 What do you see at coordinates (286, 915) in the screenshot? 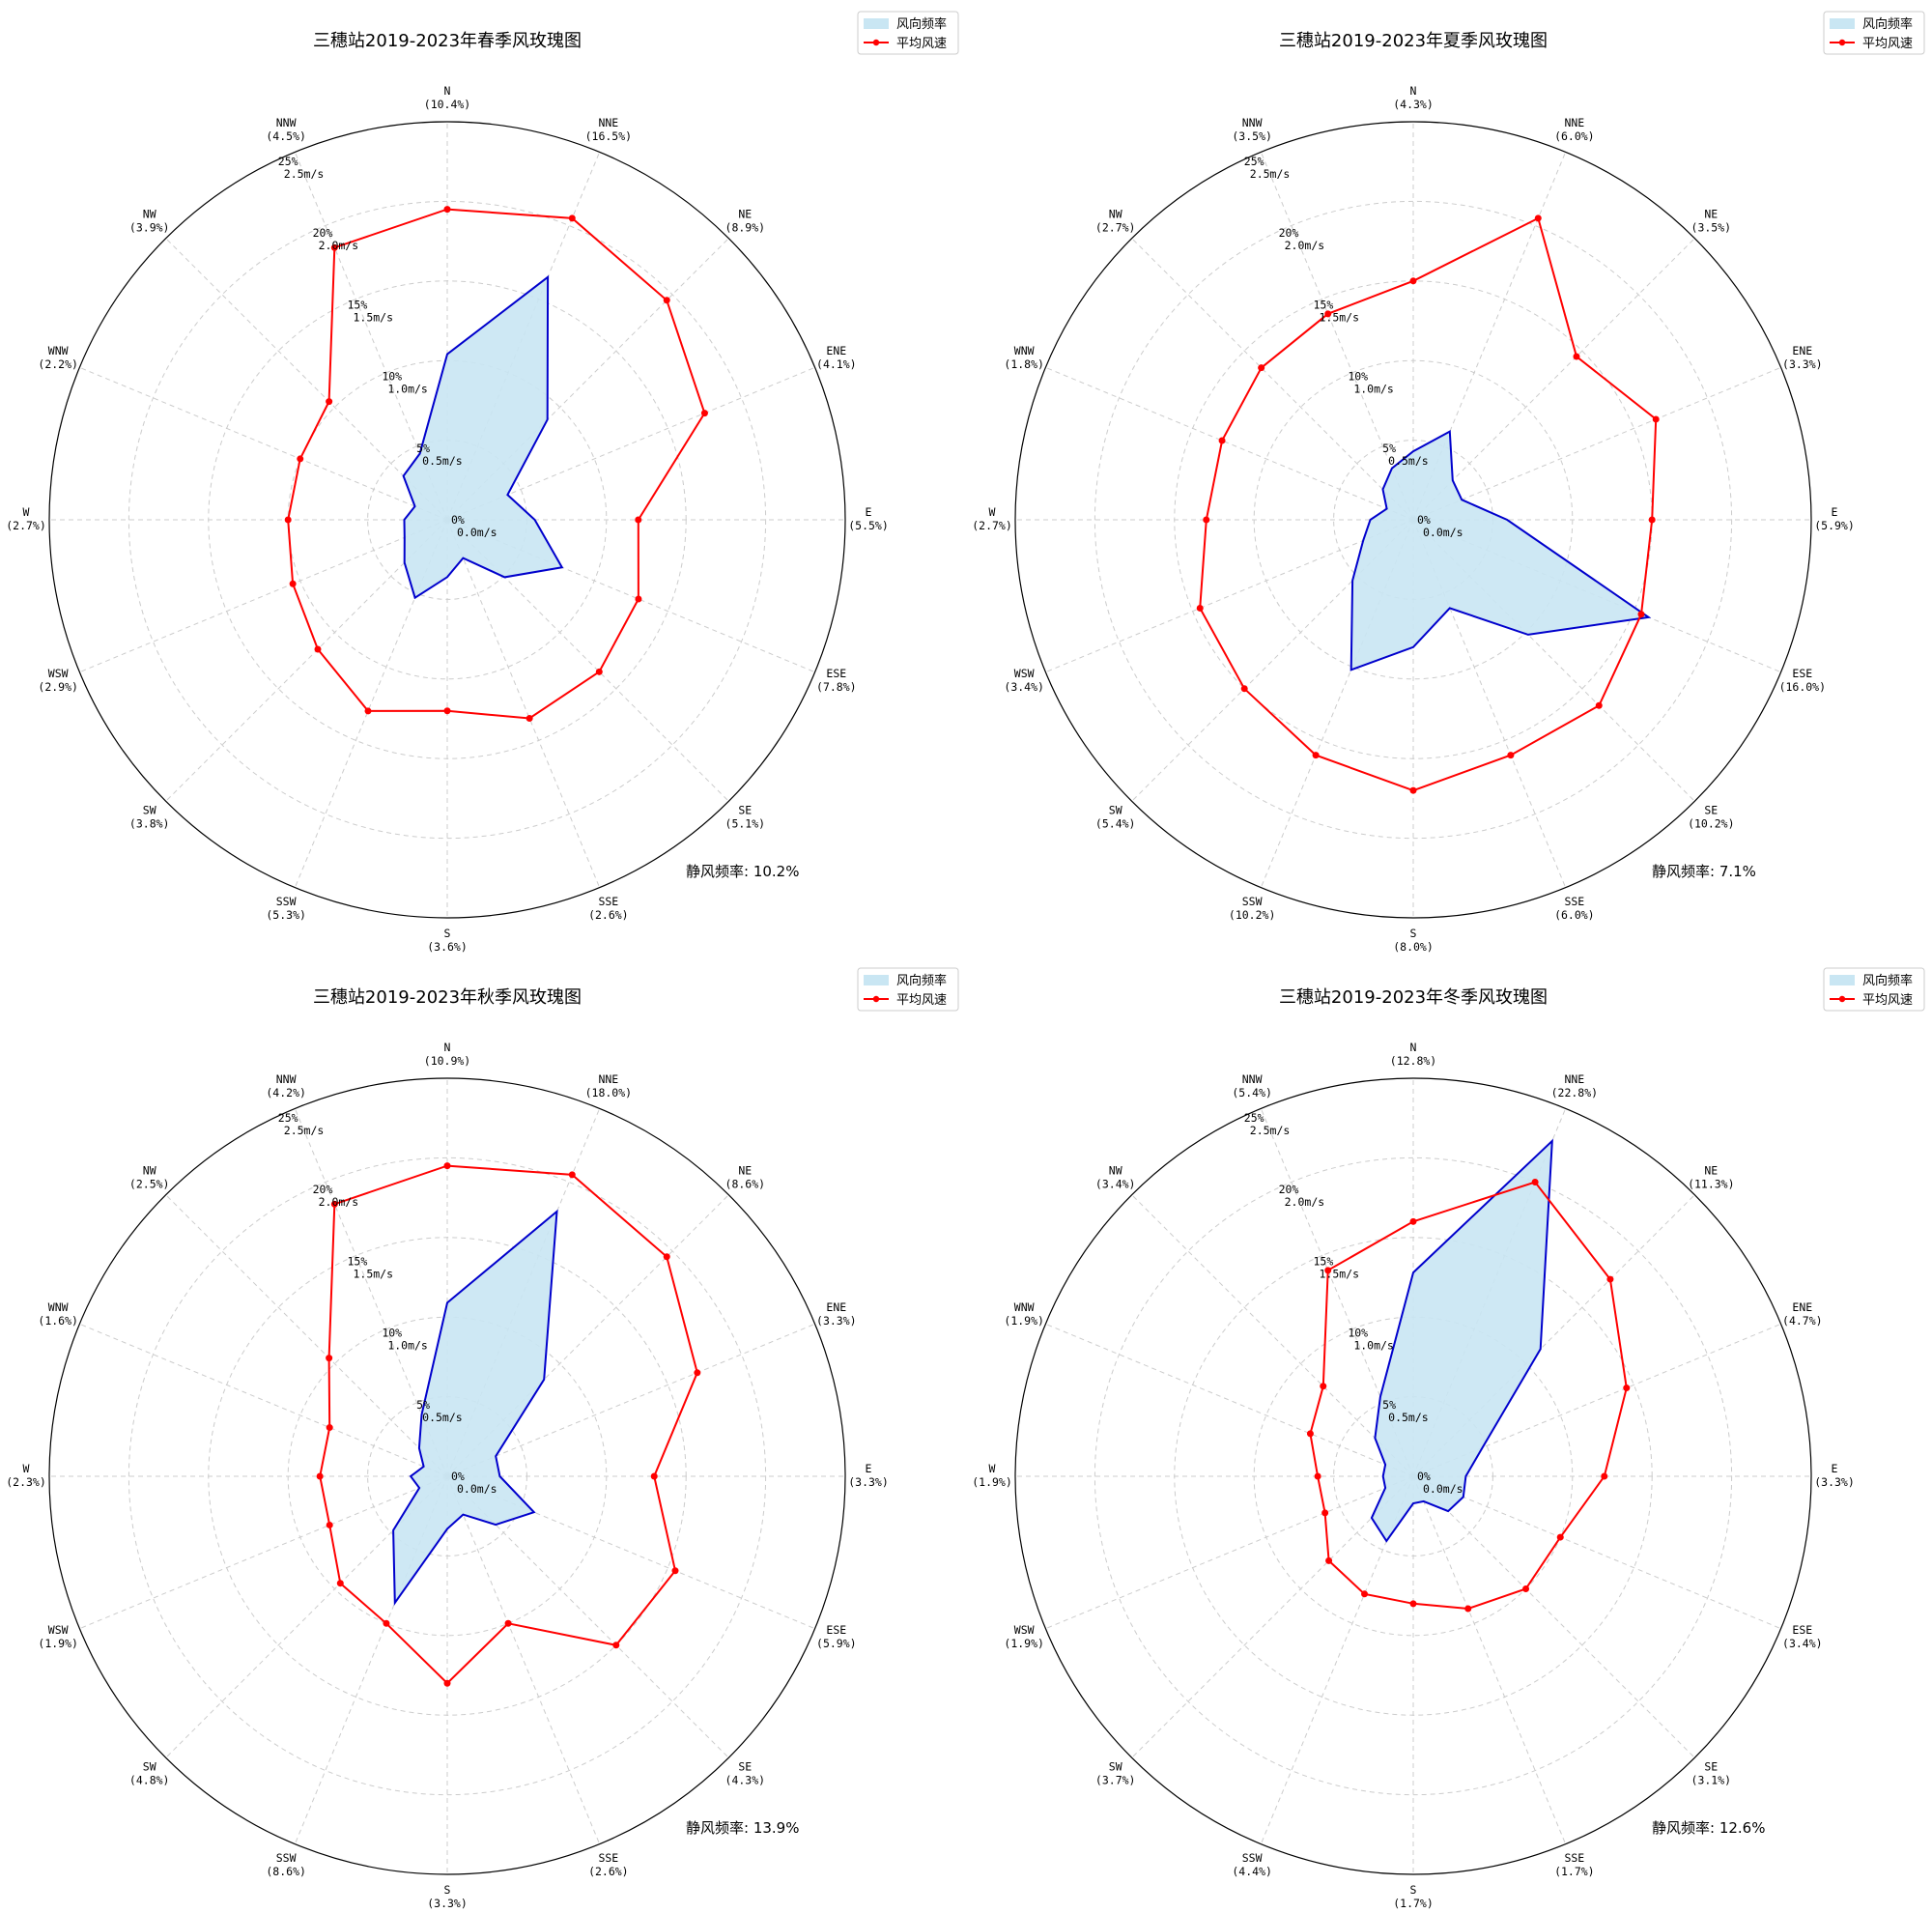
I see `direction-frequency: (5.3%)` at bounding box center [286, 915].